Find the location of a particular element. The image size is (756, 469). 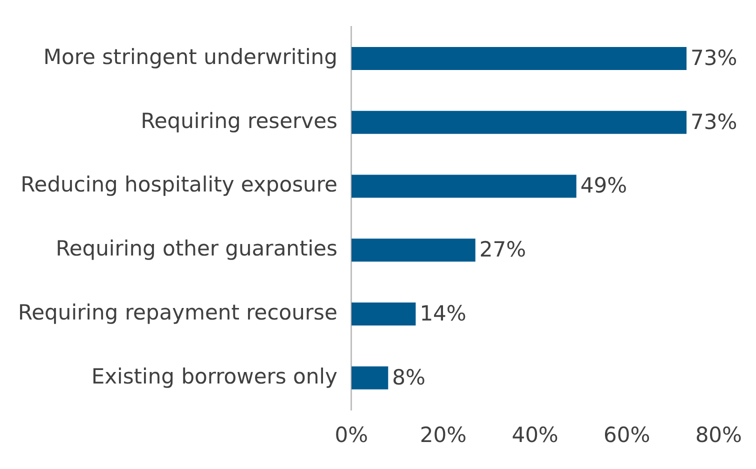

y-tick-label: Reducing hospitality exposure is located at coordinates (179, 184).